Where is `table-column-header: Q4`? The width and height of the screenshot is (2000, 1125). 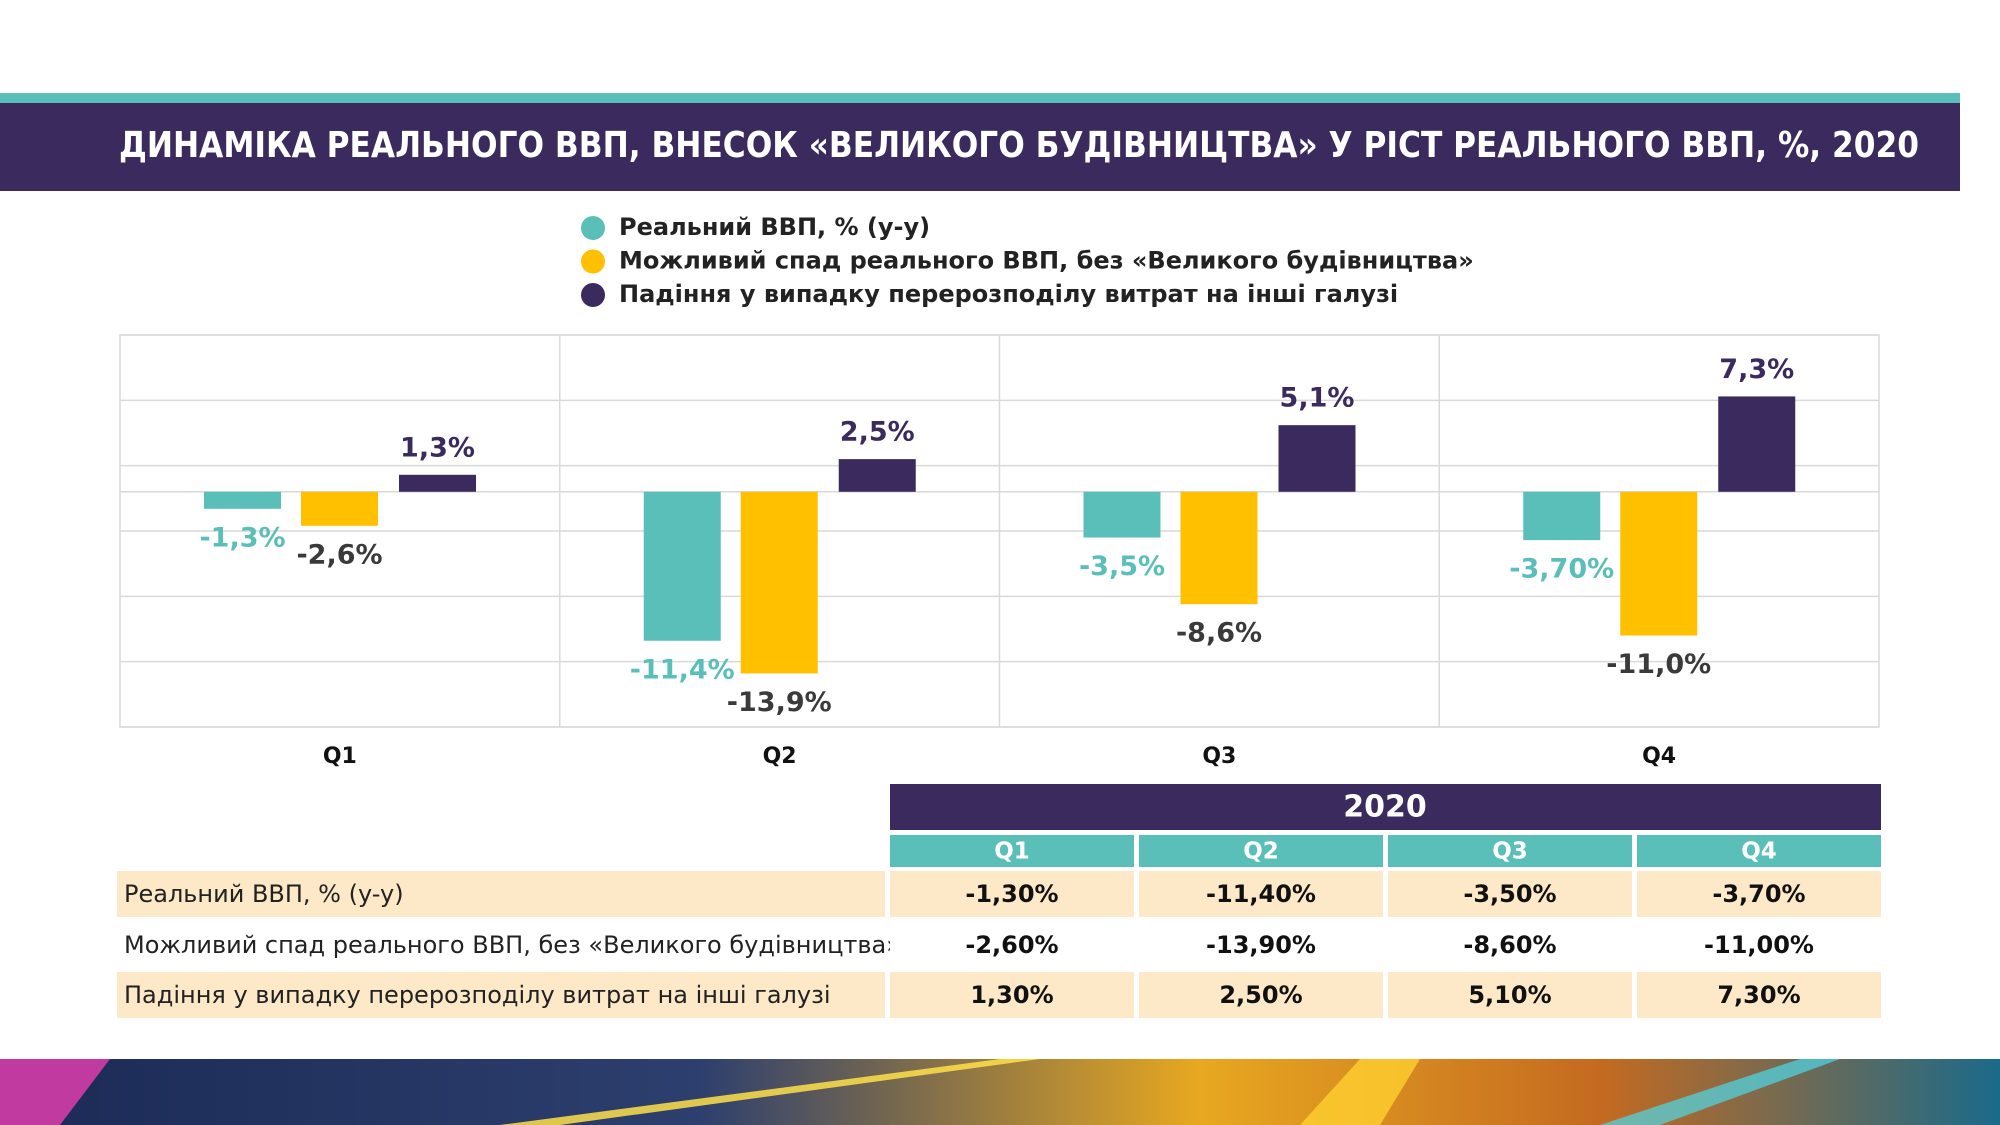 table-column-header: Q4 is located at coordinates (1759, 852).